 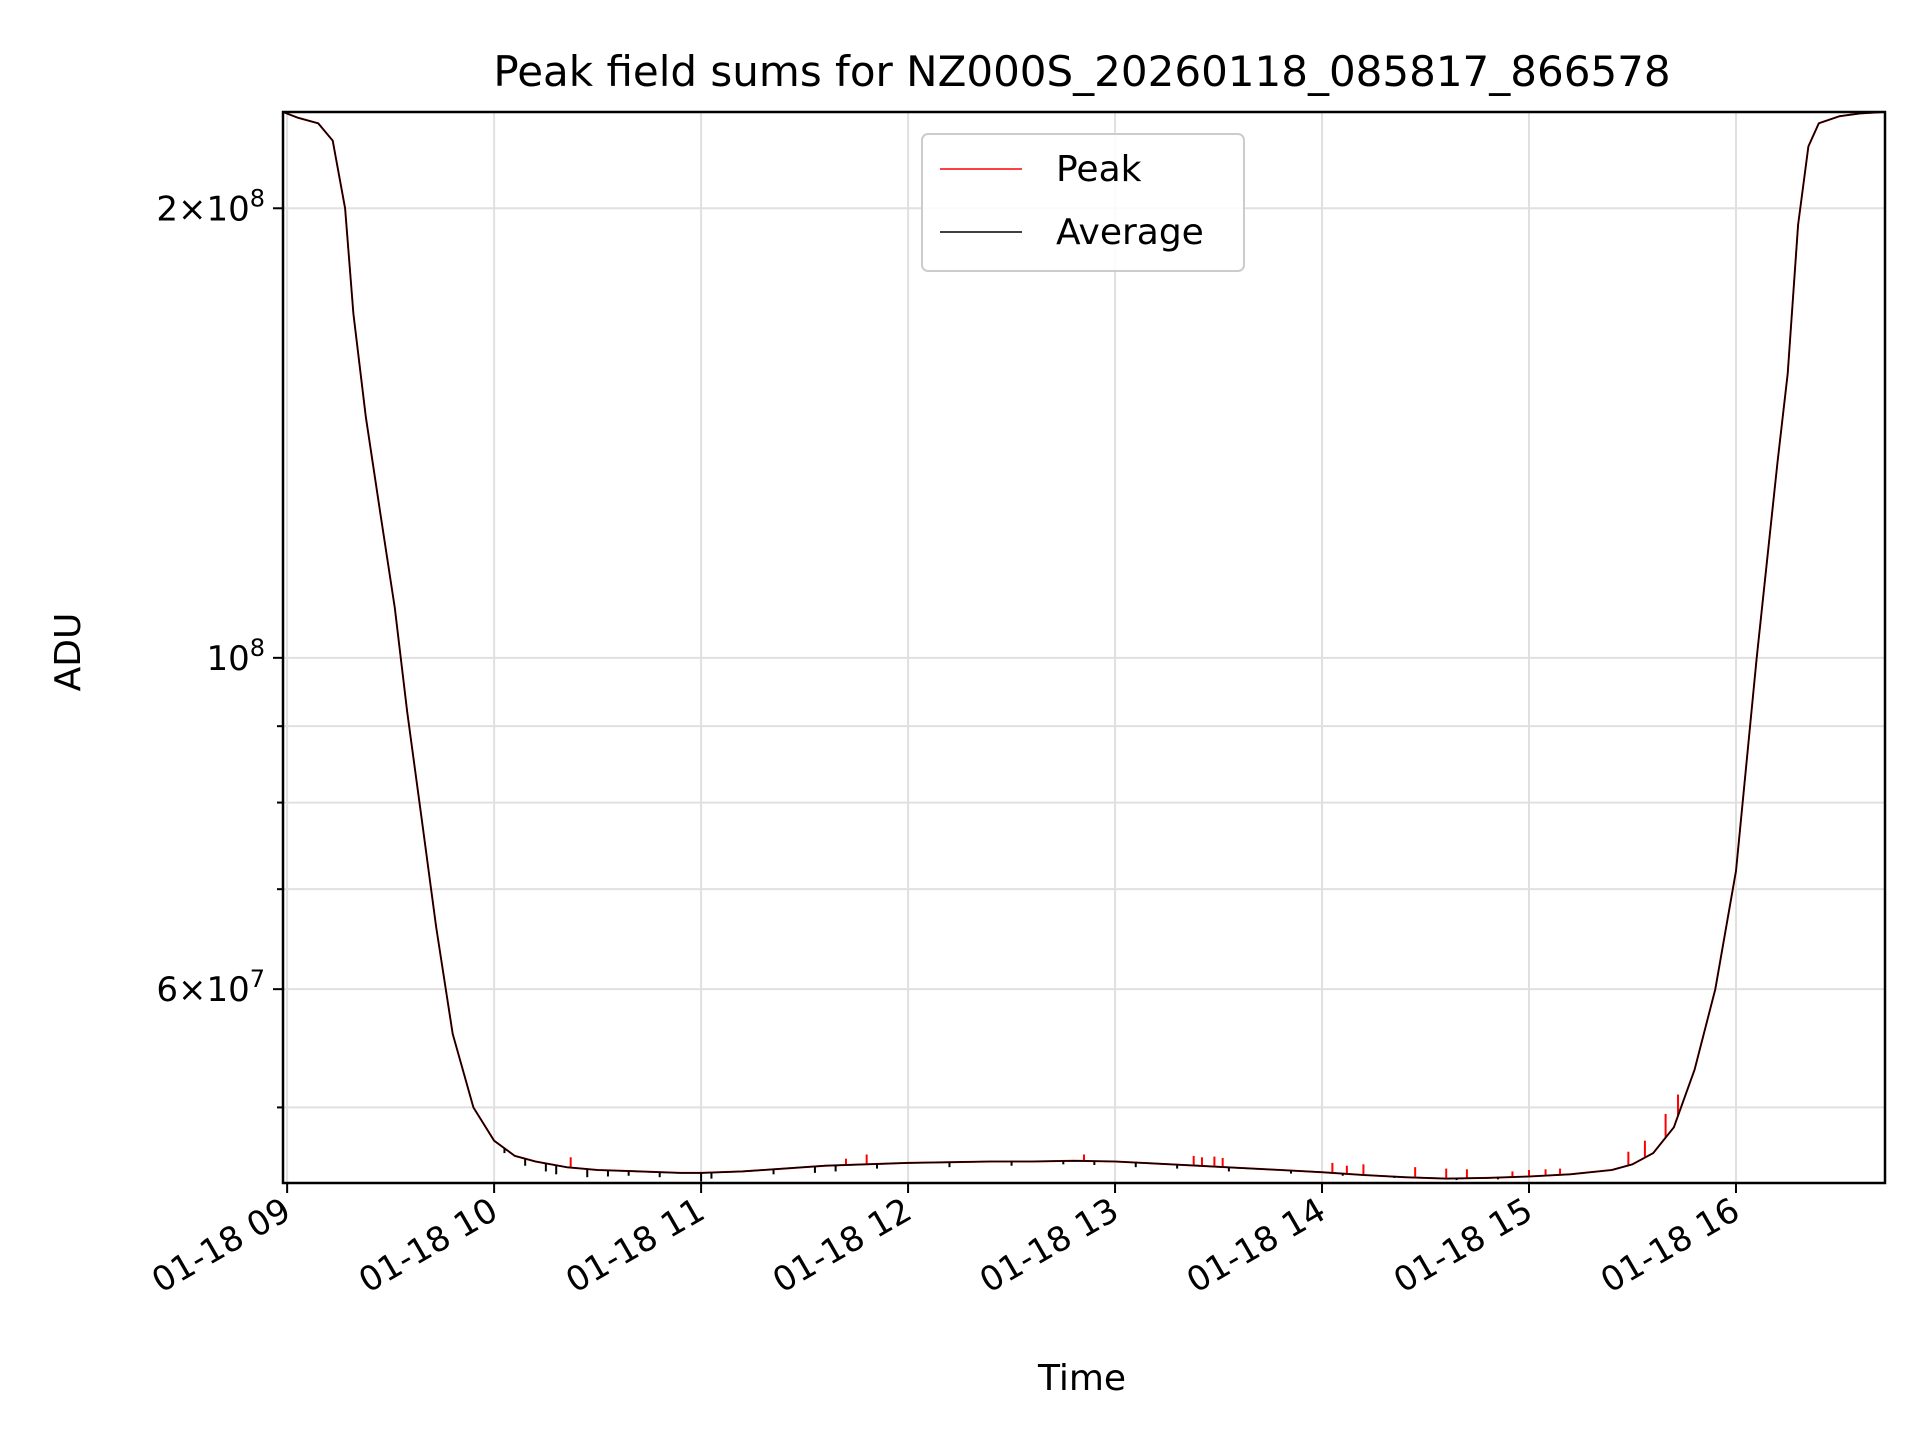 I want to click on y-axis: 6×107 108 2×108, so click(x=219, y=646).